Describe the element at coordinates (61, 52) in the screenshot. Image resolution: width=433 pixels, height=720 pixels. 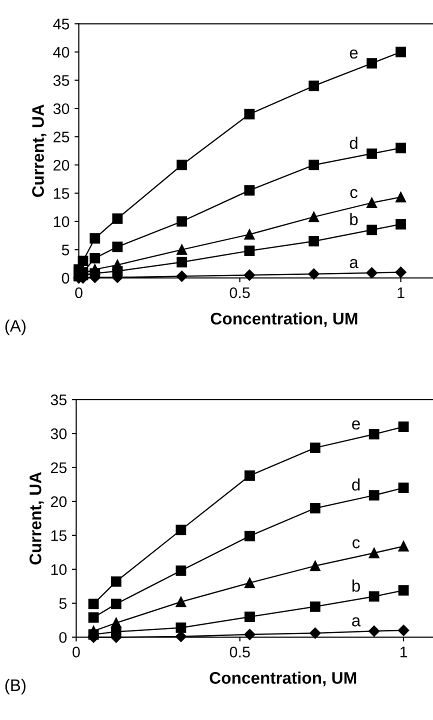
I see `y-tick-label: 40` at that location.